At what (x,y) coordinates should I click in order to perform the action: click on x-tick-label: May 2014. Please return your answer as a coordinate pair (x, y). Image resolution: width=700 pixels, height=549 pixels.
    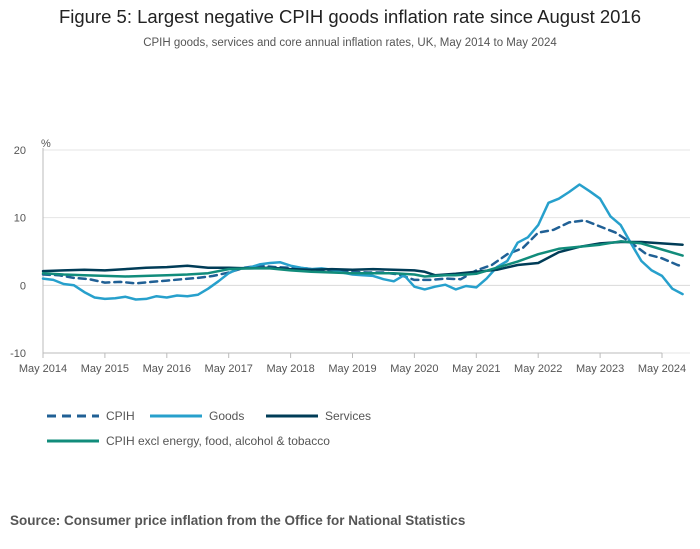
    Looking at the image, I should click on (43, 369).